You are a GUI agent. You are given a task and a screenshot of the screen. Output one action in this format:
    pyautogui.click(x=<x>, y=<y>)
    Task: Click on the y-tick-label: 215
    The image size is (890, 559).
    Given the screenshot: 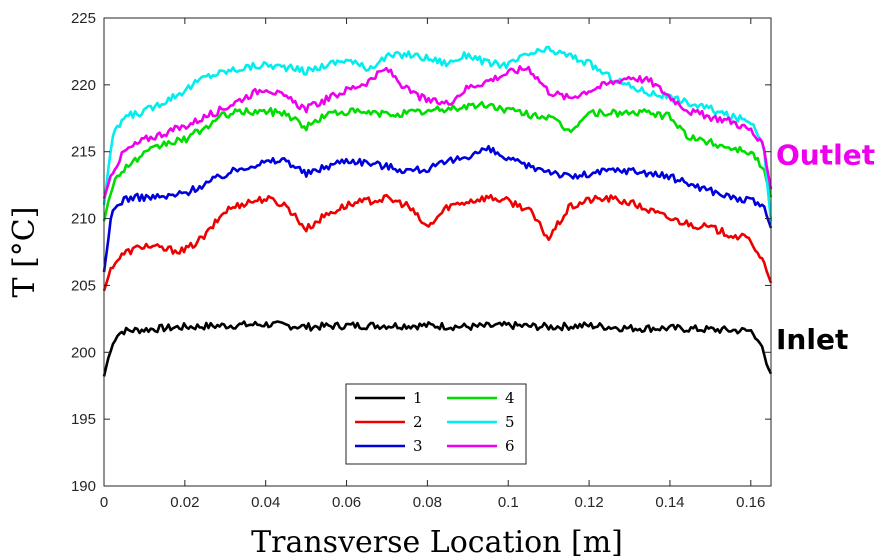 What is the action you would take?
    pyautogui.click(x=83, y=152)
    